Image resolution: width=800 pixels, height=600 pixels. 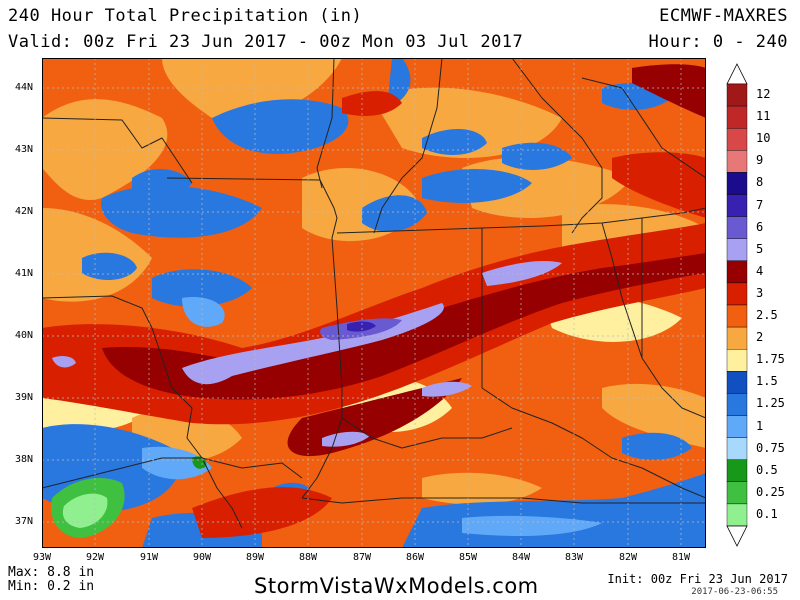 What do you see at coordinates (51, 586) in the screenshot?
I see `min-value: Min: 0.2 in` at bounding box center [51, 586].